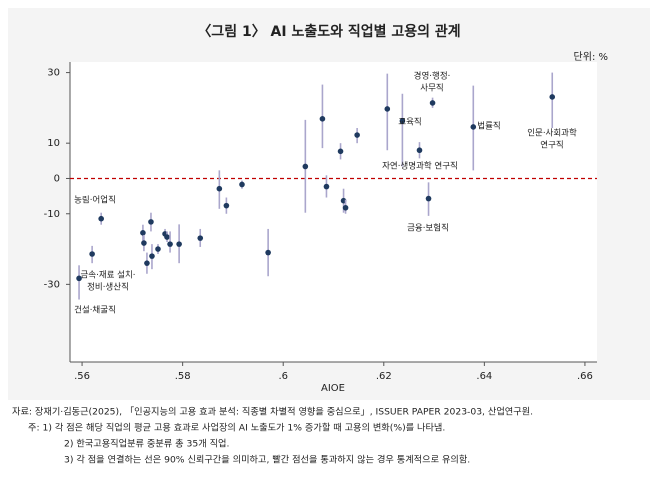 The width and height of the screenshot is (658, 484). What do you see at coordinates (52, 284) in the screenshot?
I see `y-tick-label: -30` at bounding box center [52, 284].